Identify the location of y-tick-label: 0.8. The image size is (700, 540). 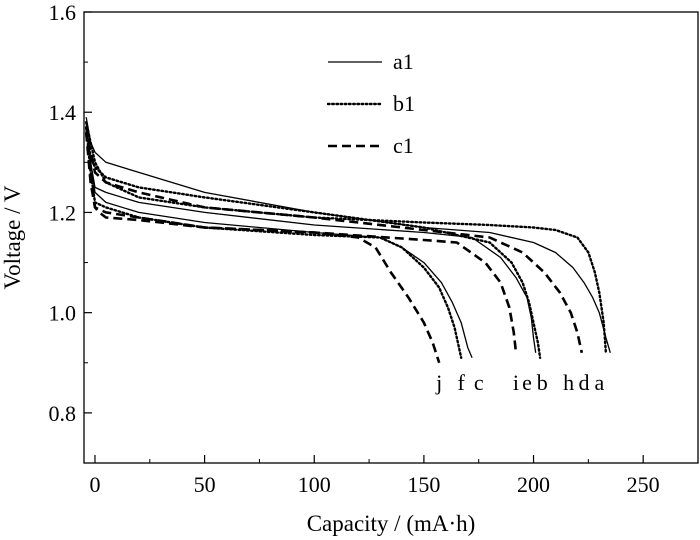
(63, 413).